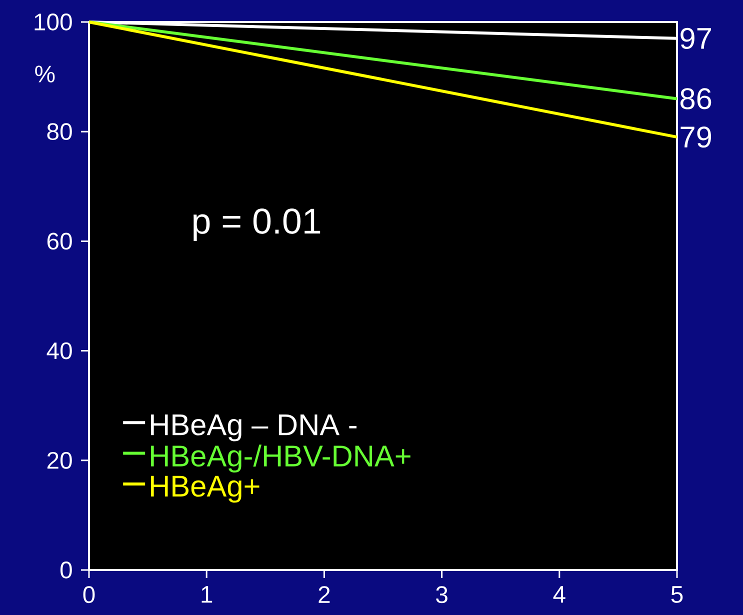  I want to click on data-label: 86, so click(696, 99).